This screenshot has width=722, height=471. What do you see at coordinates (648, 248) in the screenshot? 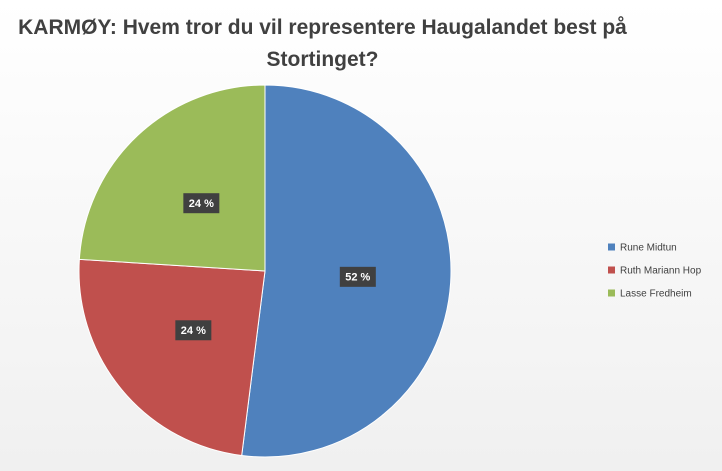
I see `legend-label: Rune Midtun` at bounding box center [648, 248].